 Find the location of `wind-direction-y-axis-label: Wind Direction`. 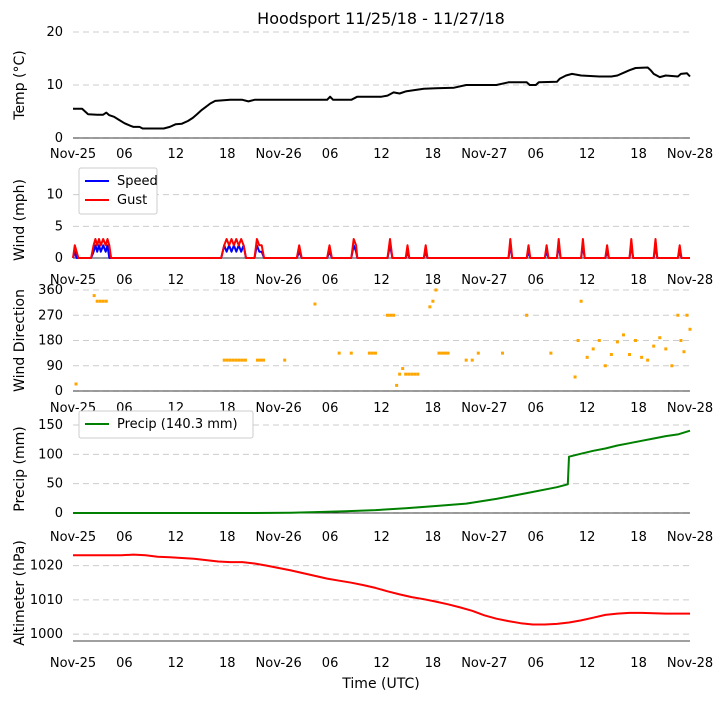

wind-direction-y-axis-label: Wind Direction is located at coordinates (20, 340).